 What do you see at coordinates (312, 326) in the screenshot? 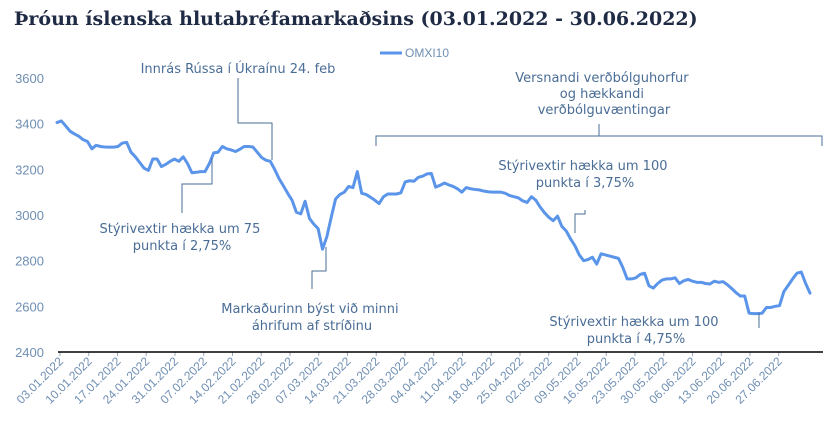
I see `annotation-market-line-2: áhrifum af stríðinu` at bounding box center [312, 326].